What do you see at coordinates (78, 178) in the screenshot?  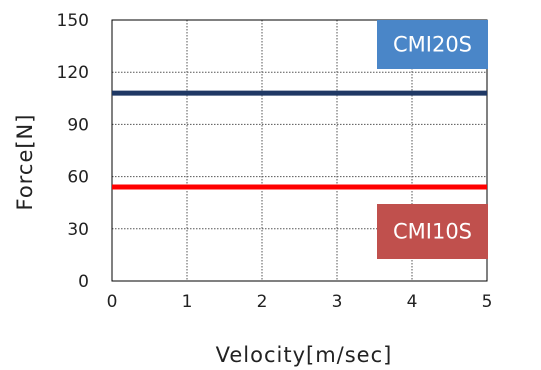 I see `y-tick-label: 60` at bounding box center [78, 178].